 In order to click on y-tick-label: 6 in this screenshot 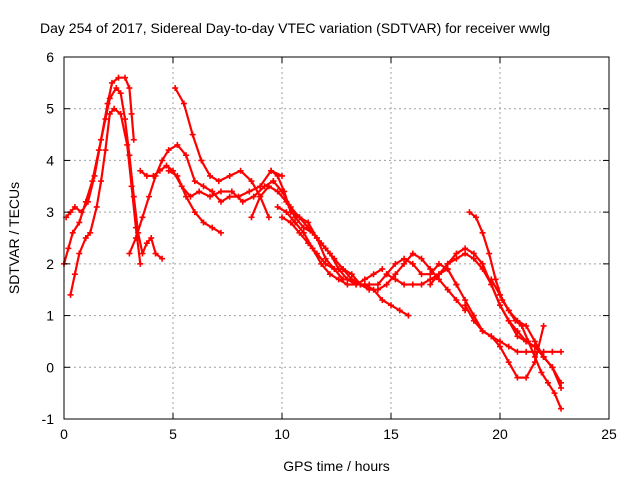, I will do `click(50, 57)`.